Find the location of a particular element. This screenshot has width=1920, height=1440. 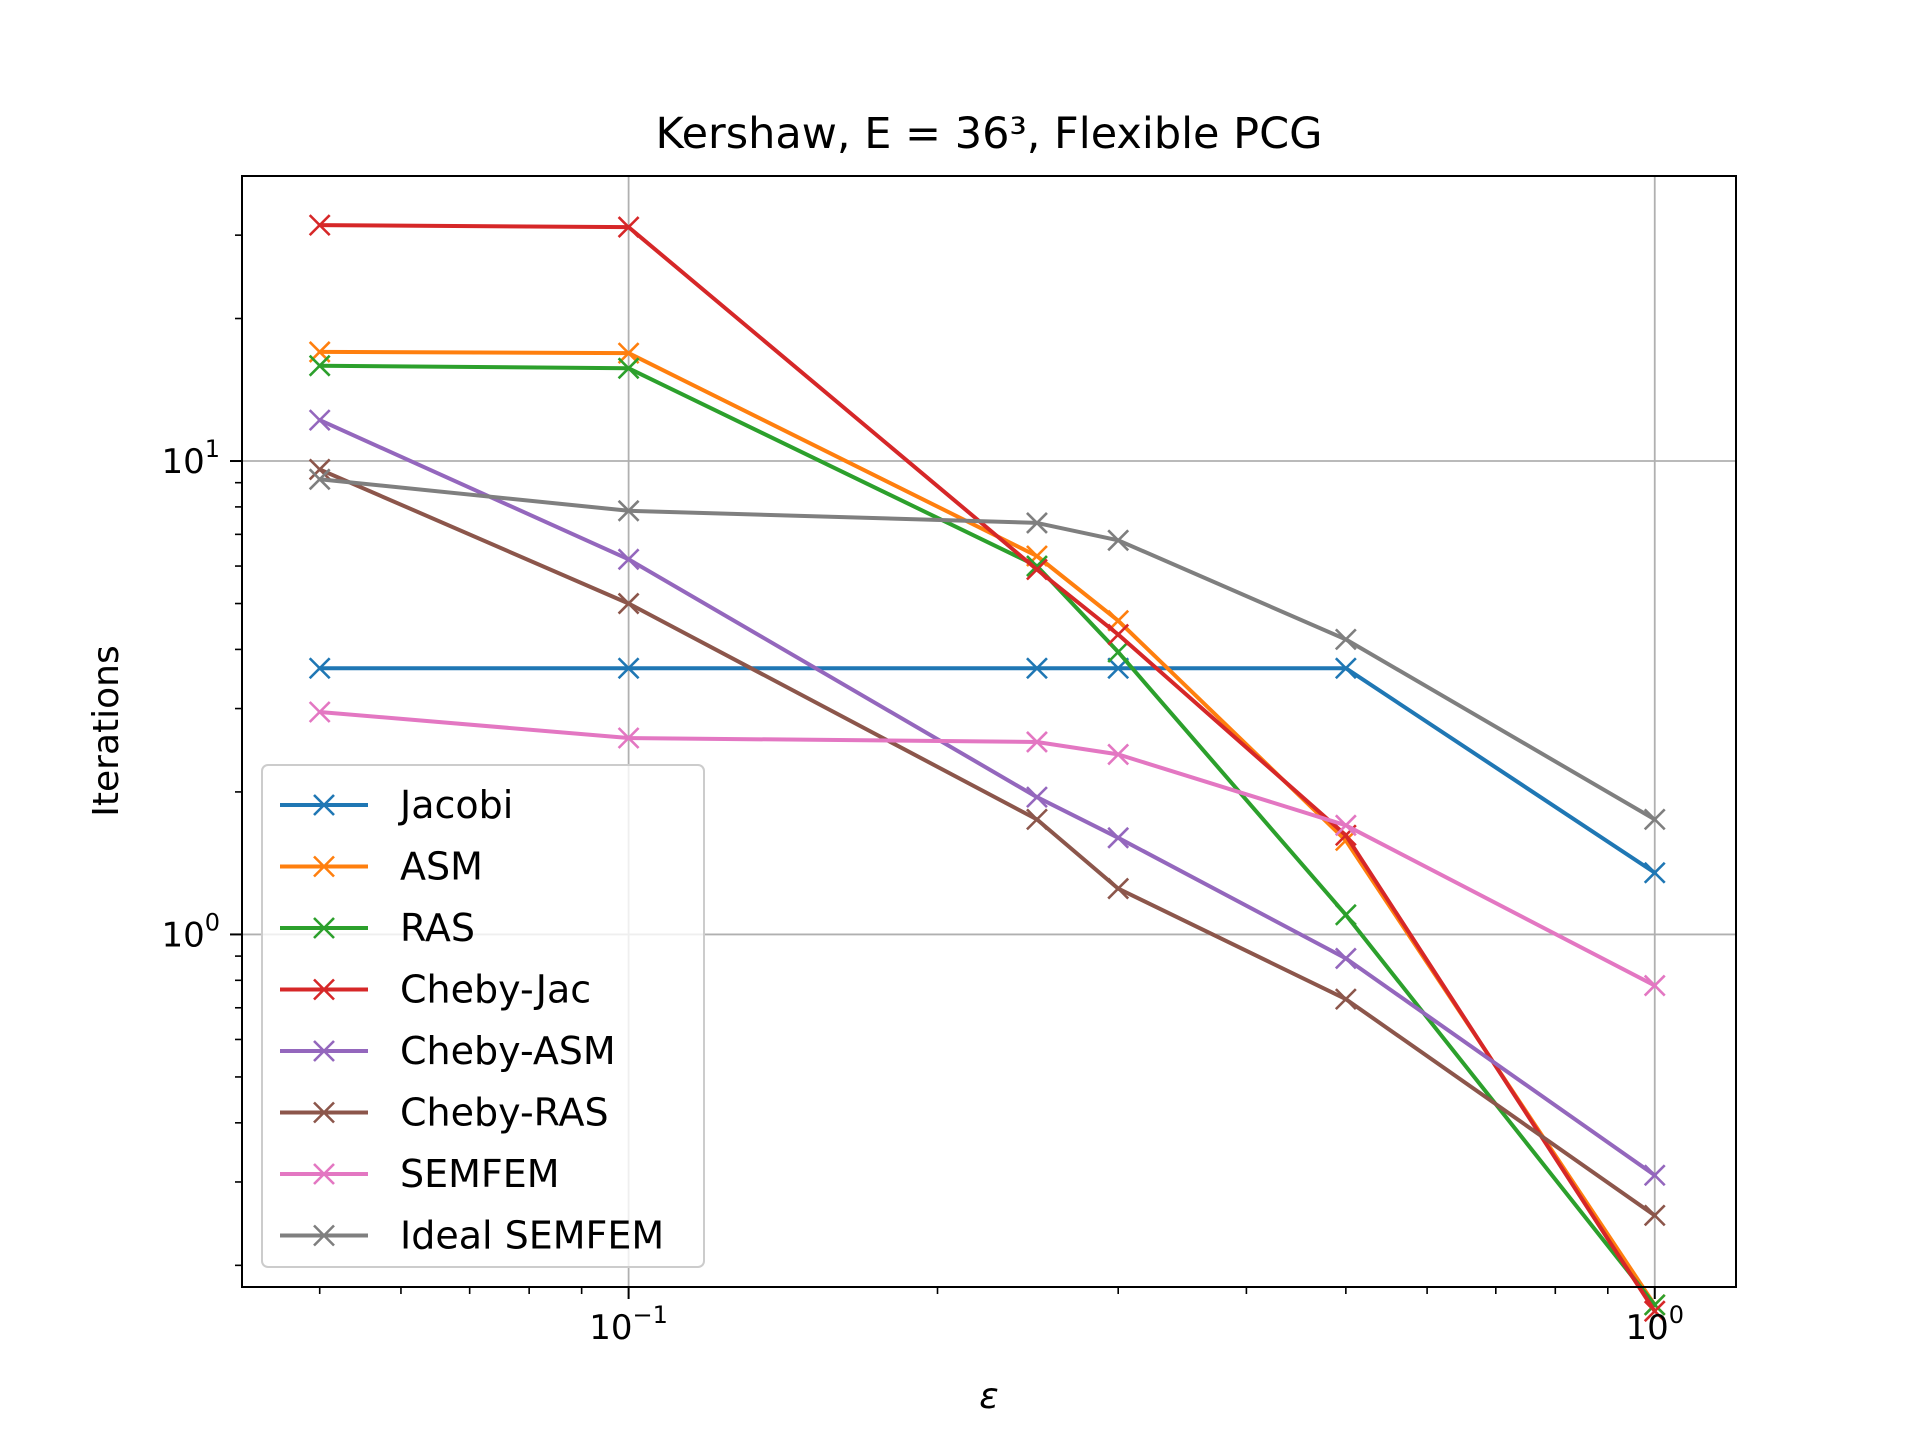

legend-label: Ideal SEMFEM is located at coordinates (532, 1236).